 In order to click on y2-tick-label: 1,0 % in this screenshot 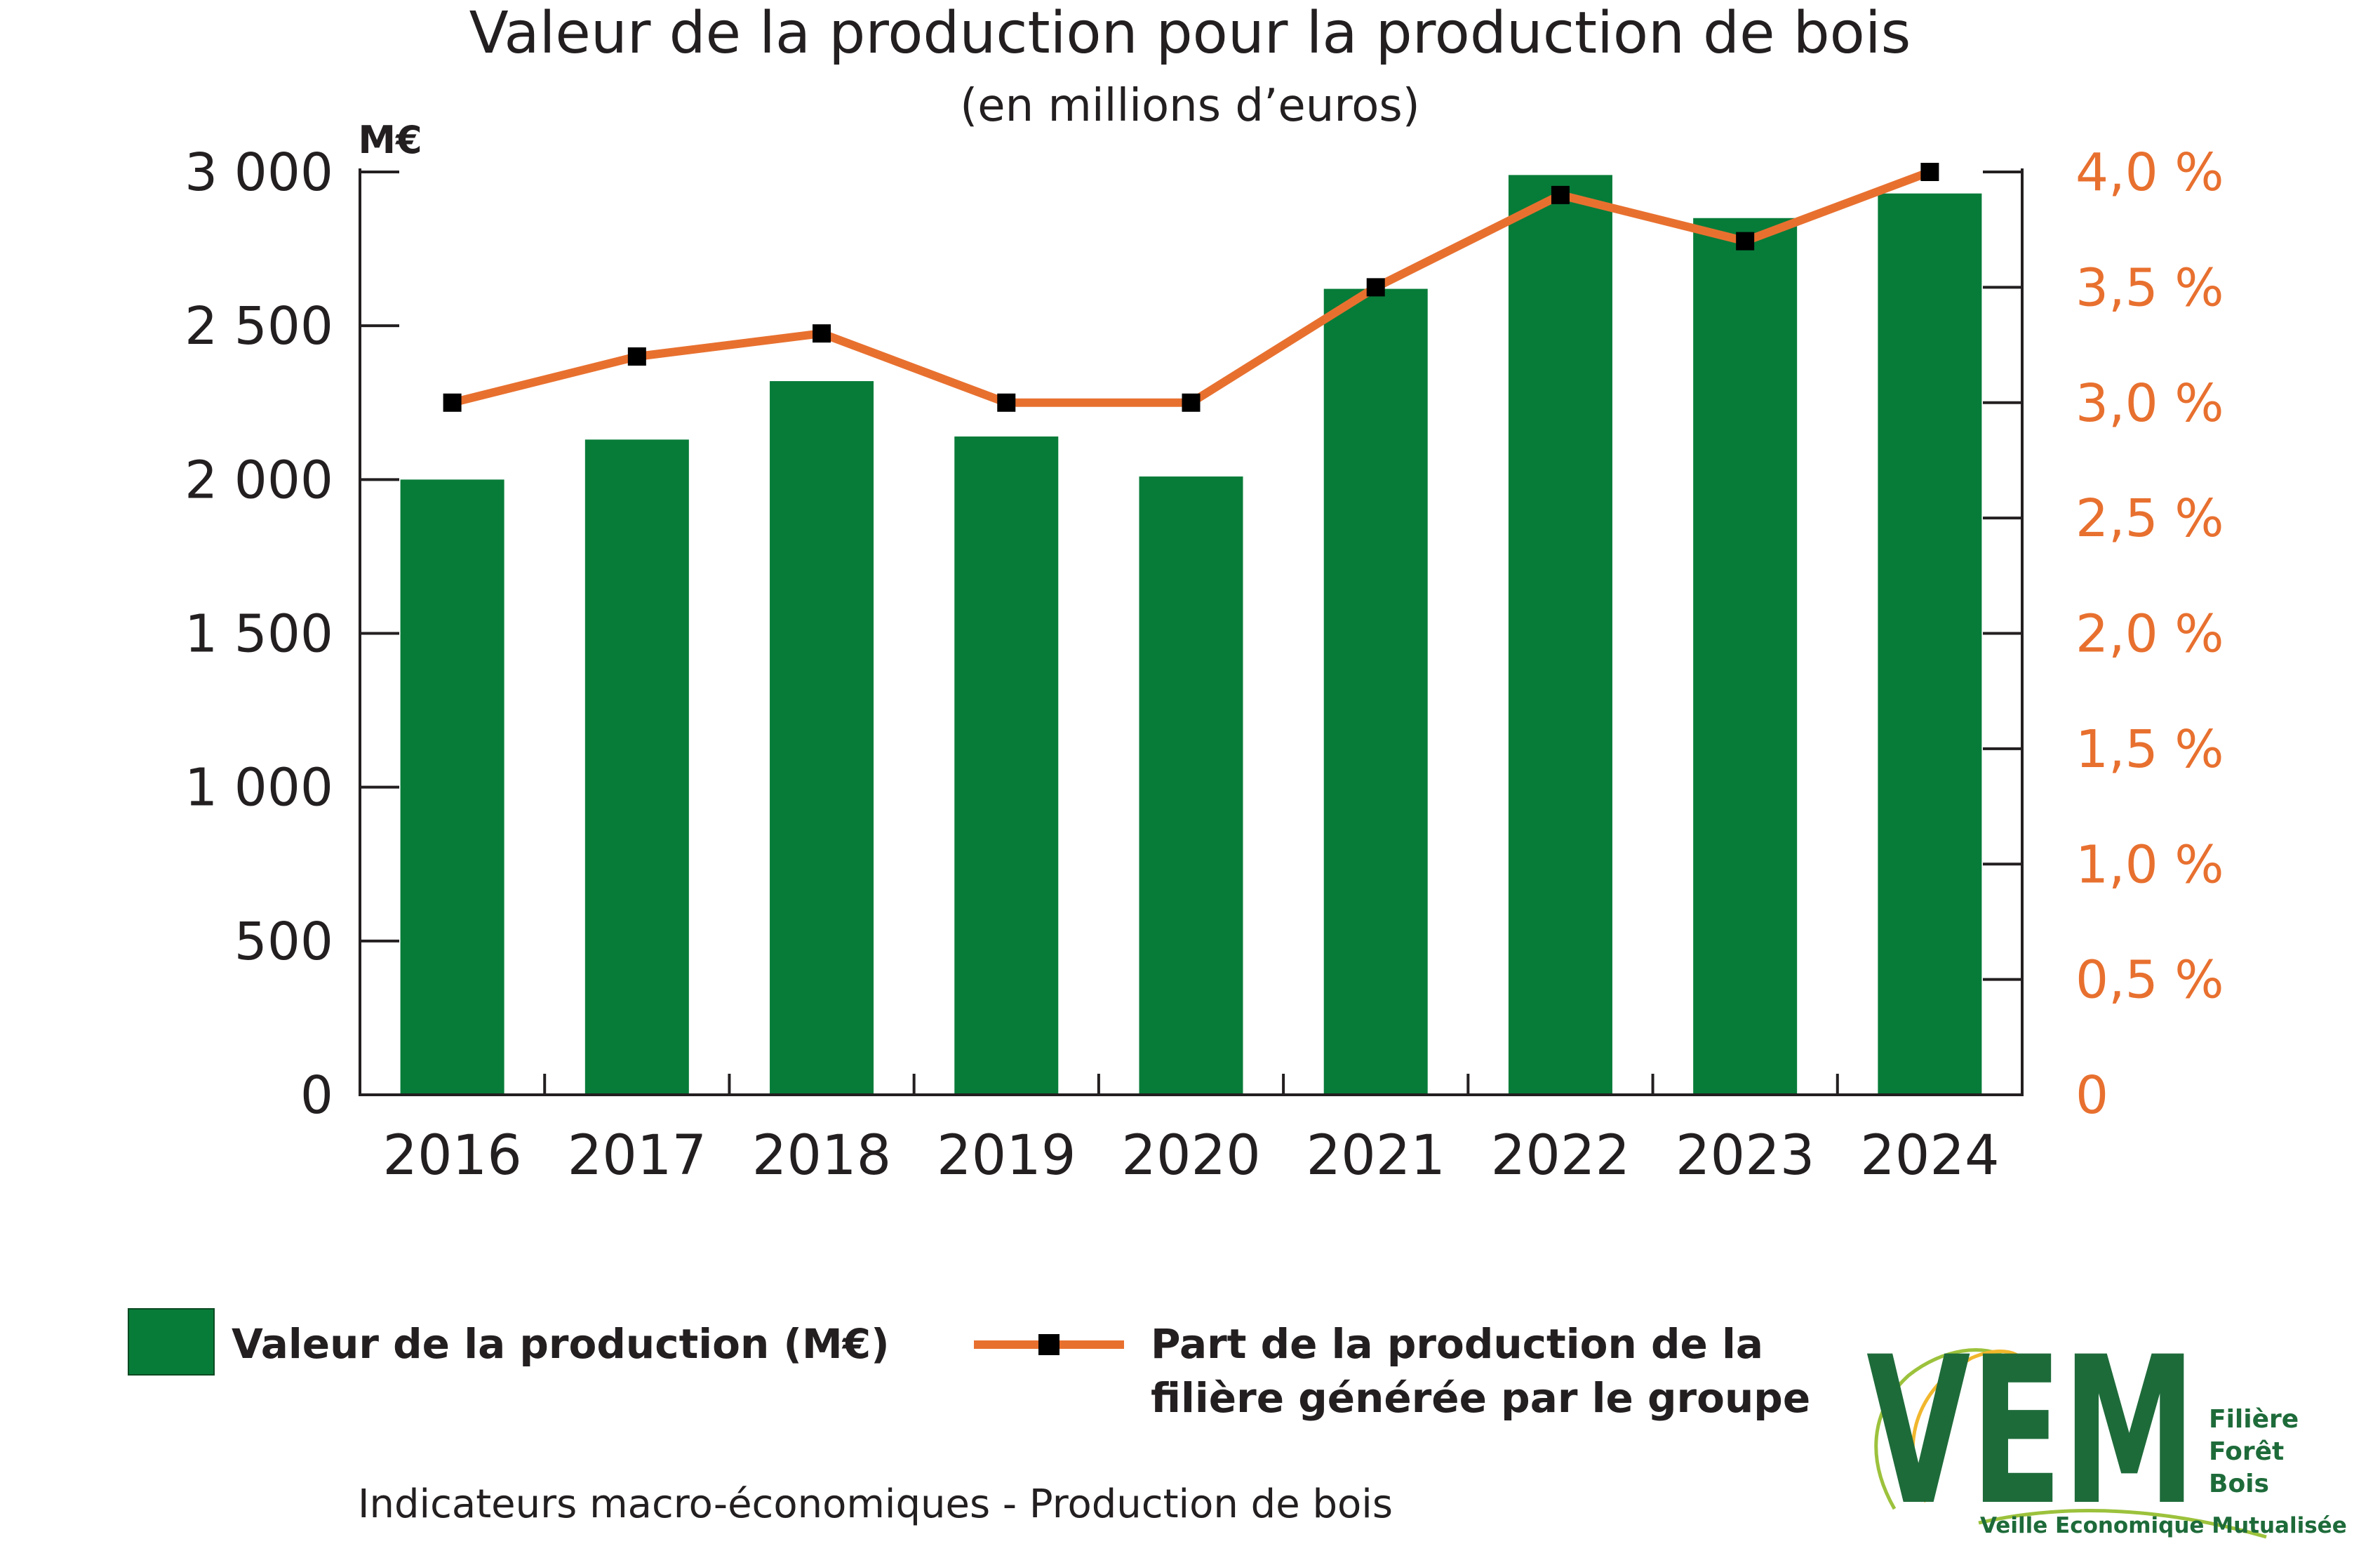, I will do `click(2149, 865)`.